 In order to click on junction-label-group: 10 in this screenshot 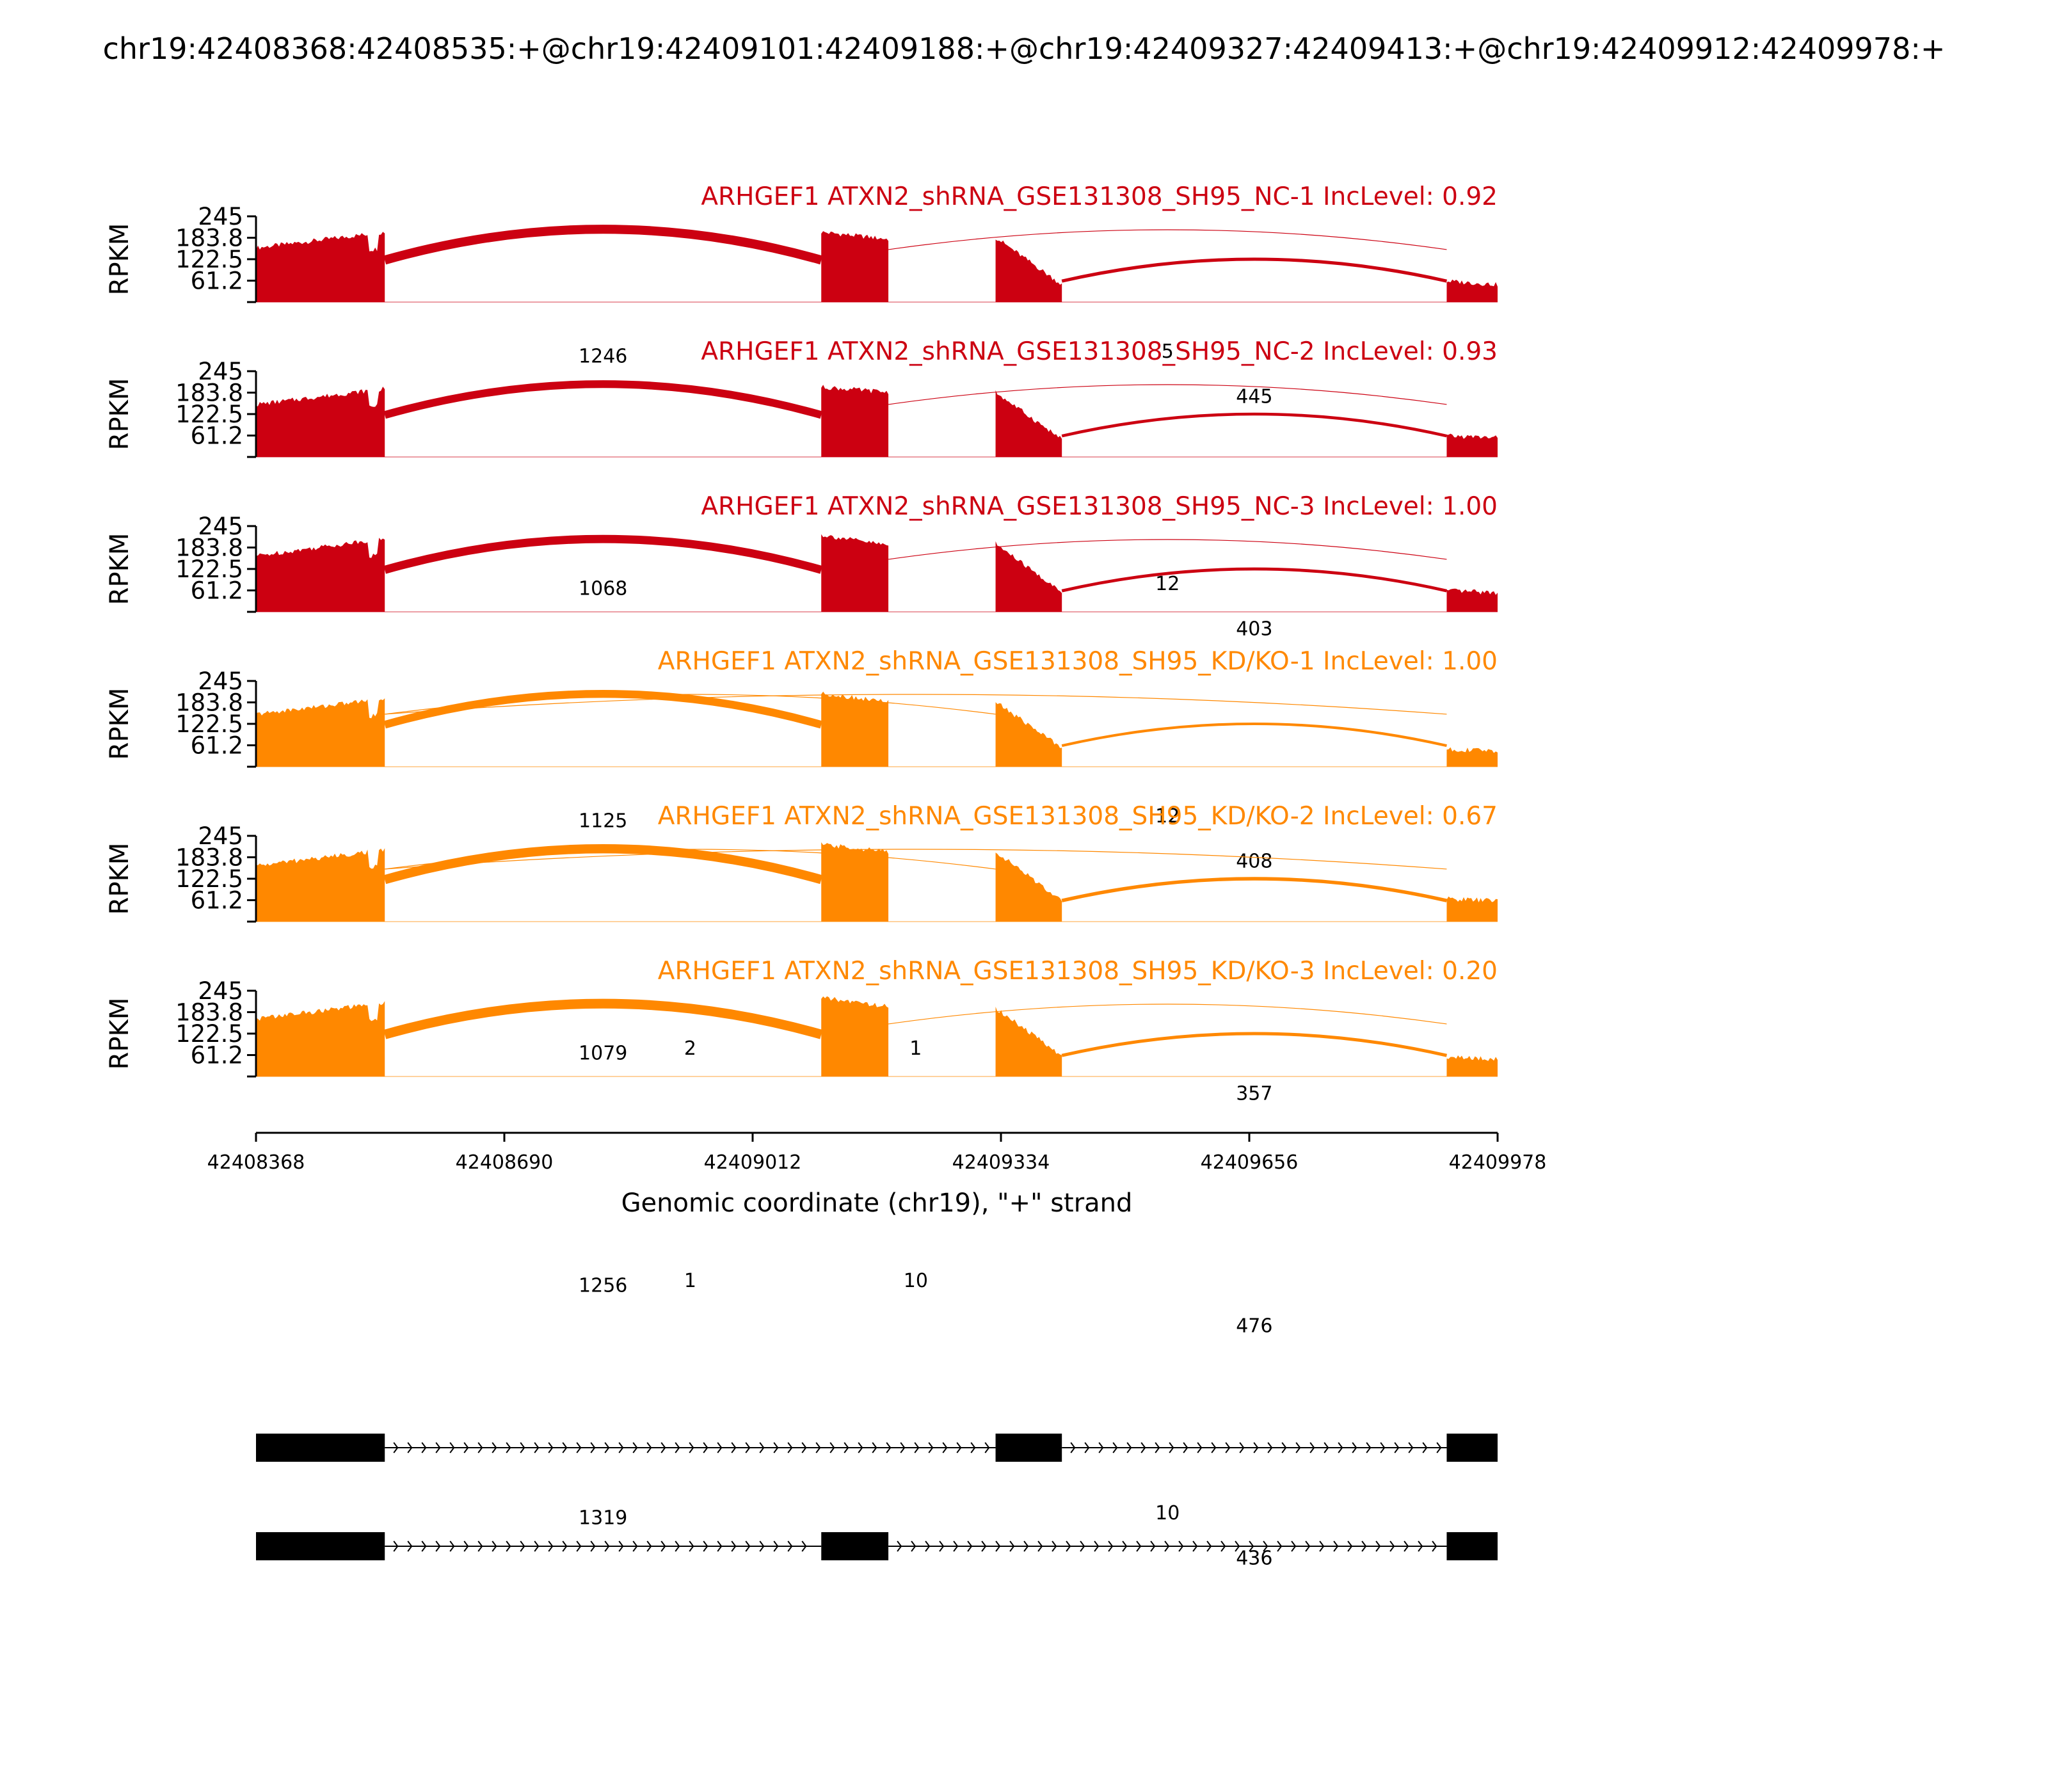, I will do `click(1168, 1512)`.